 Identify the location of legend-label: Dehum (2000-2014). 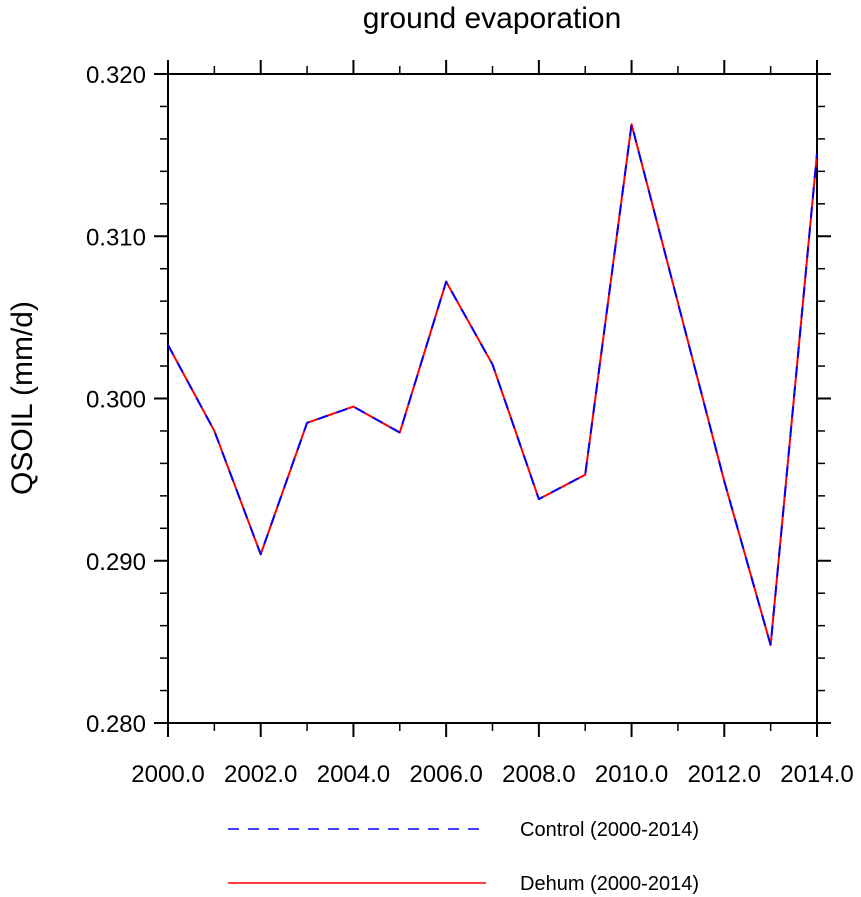
(609, 884).